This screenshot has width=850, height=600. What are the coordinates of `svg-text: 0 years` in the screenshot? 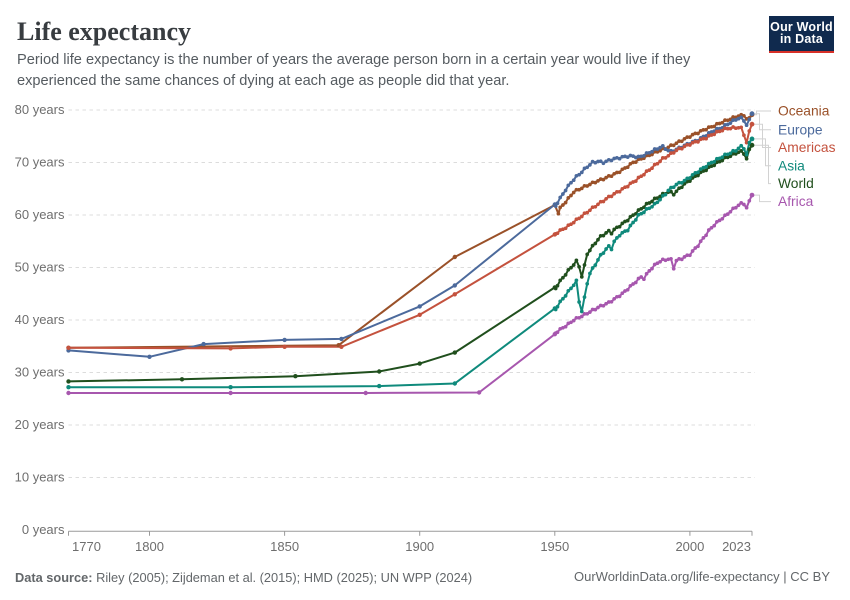 It's located at (43, 529).